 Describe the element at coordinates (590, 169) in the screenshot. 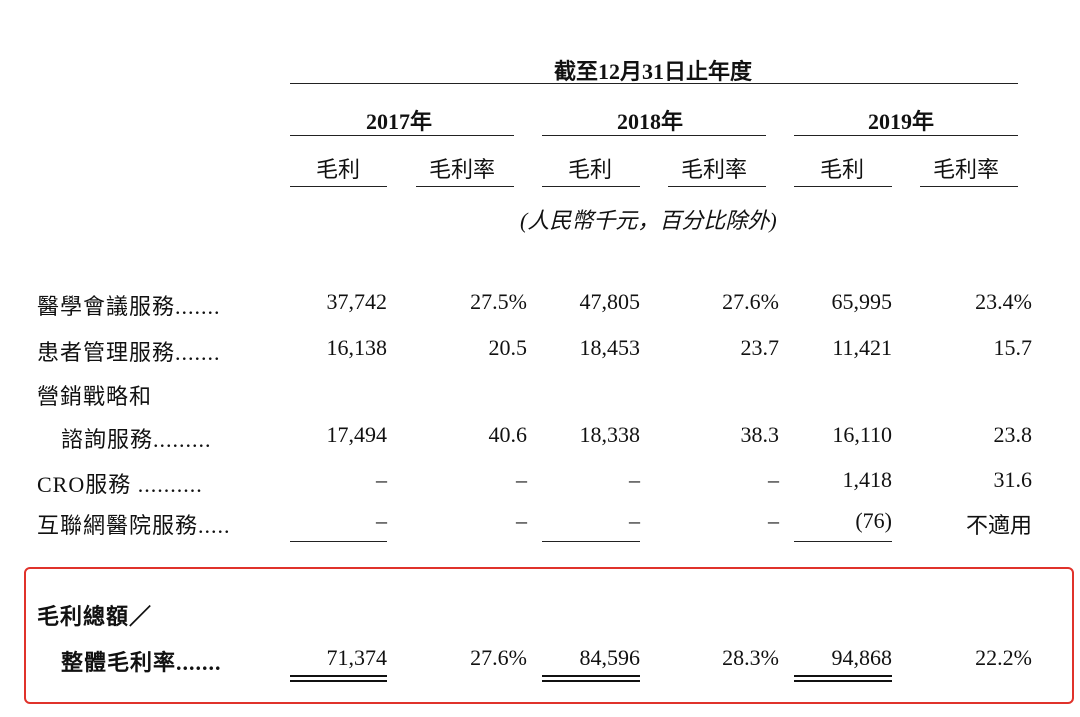

I see `col-gross-profit-2018: 毛利` at that location.